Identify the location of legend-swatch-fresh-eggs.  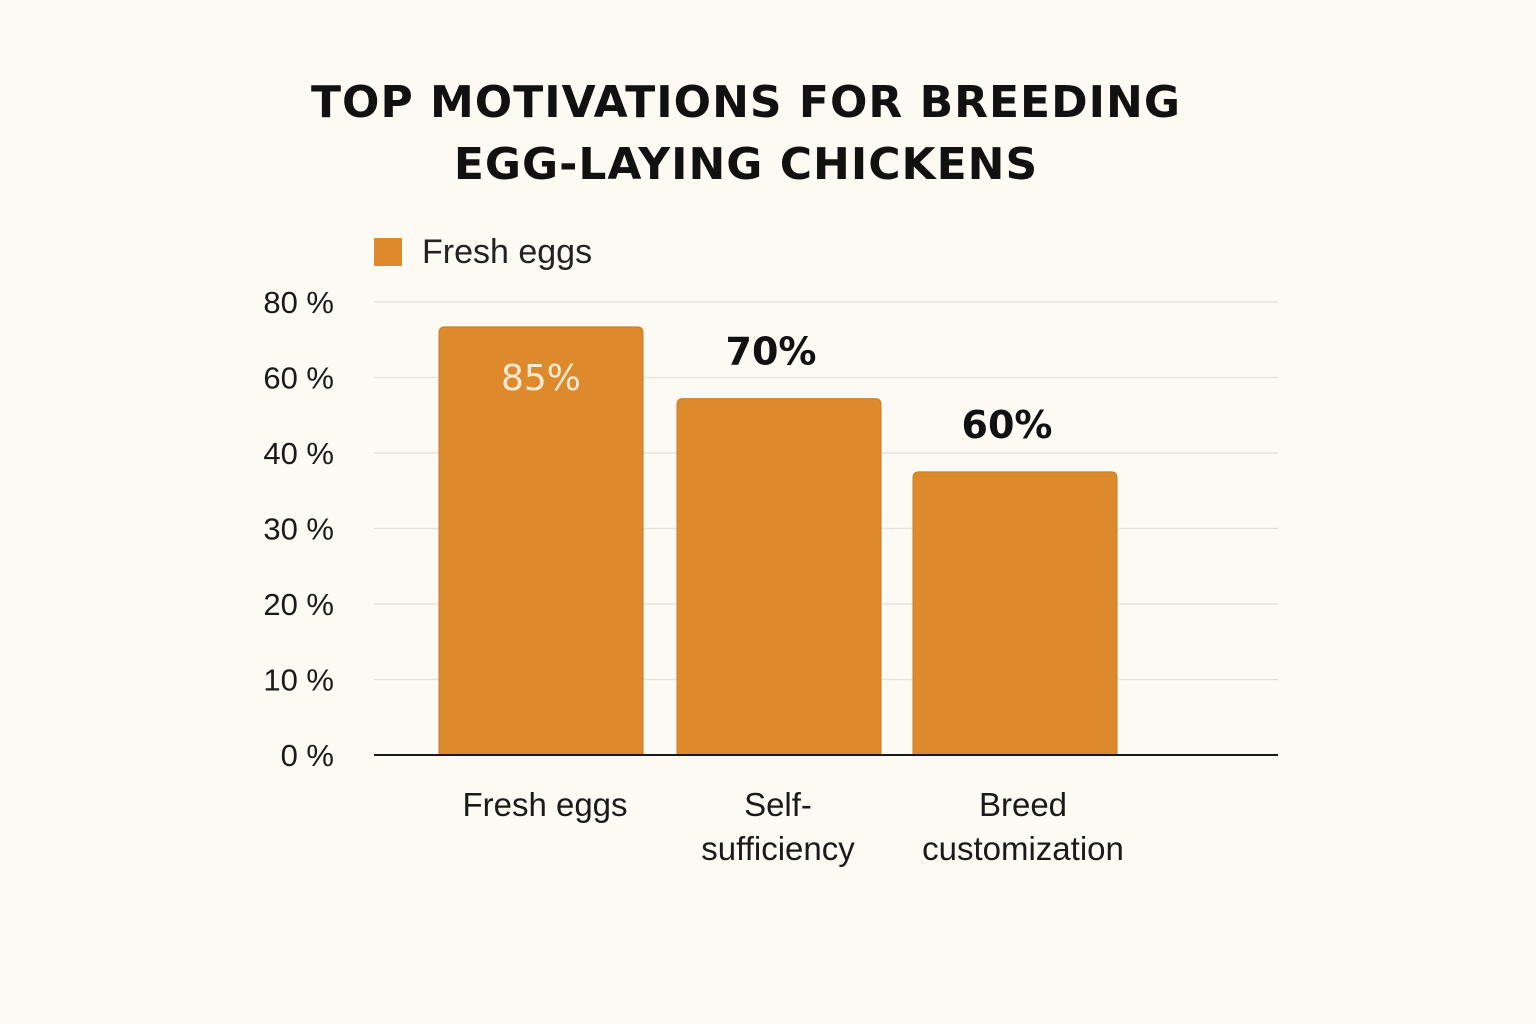
(388, 252).